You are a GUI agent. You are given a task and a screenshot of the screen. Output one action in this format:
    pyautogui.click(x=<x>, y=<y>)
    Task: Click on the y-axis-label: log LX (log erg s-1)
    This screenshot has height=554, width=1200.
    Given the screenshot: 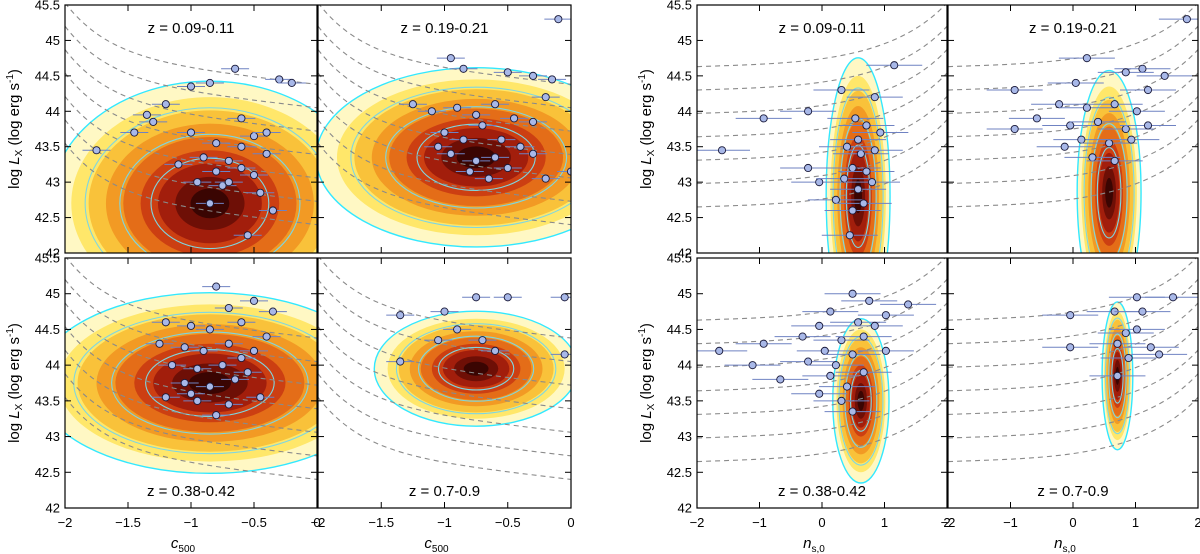 What is the action you would take?
    pyautogui.click(x=15, y=129)
    